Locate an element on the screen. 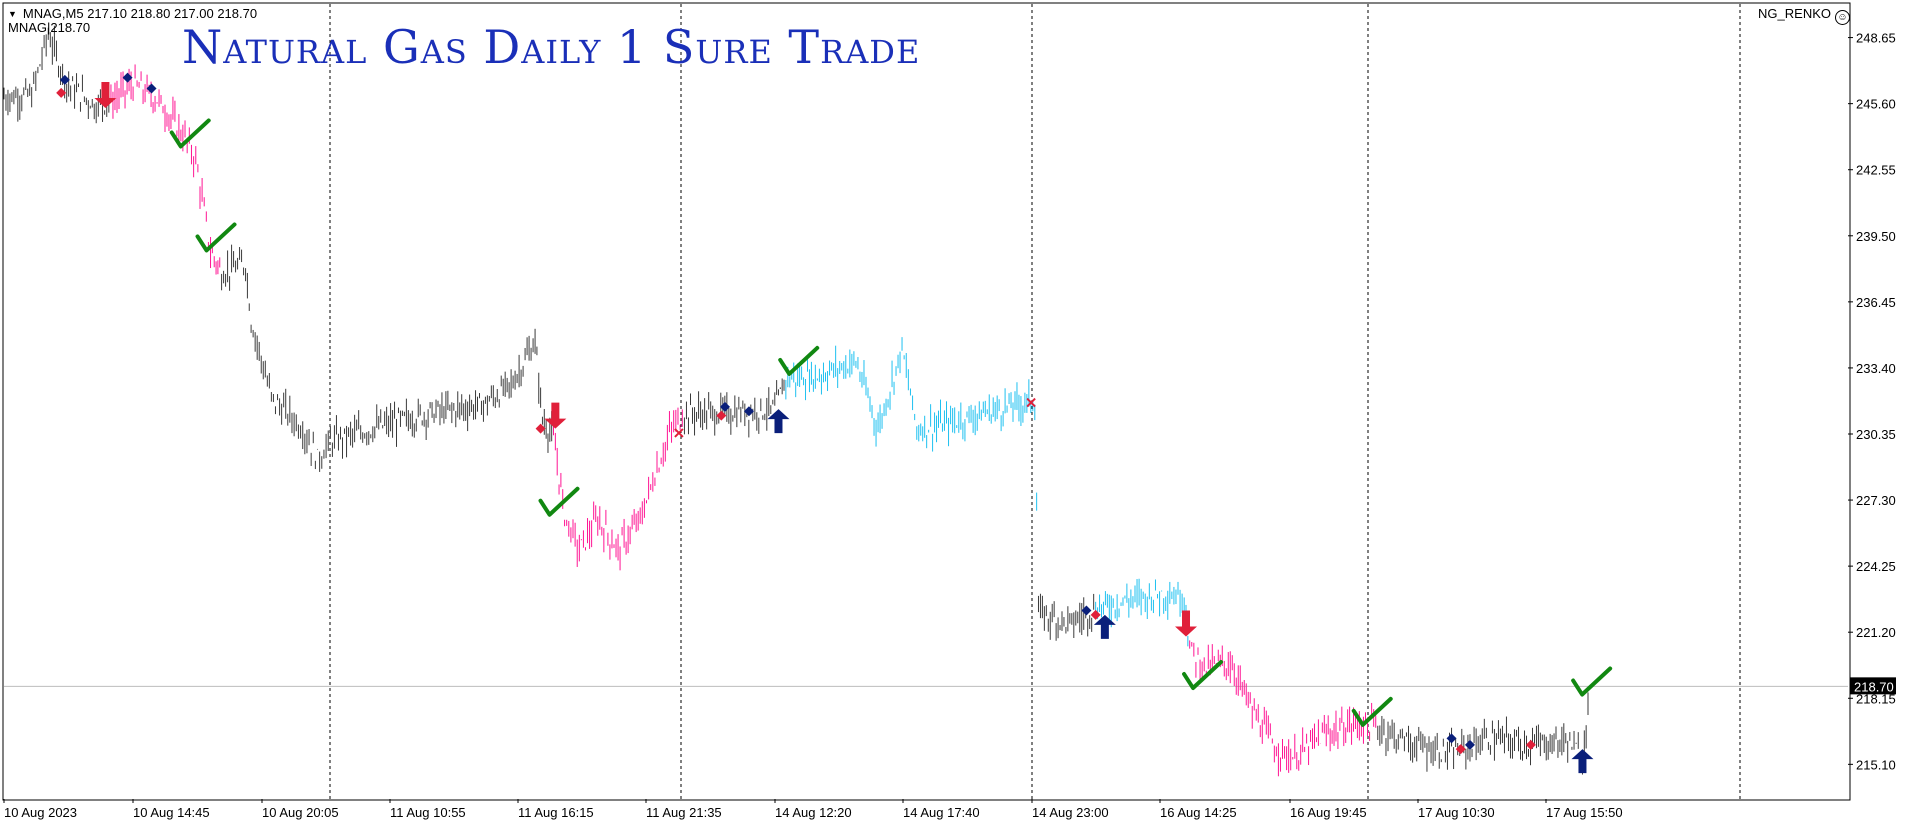  x-tick-label: 17 Aug 15:50 is located at coordinates (1584, 812).